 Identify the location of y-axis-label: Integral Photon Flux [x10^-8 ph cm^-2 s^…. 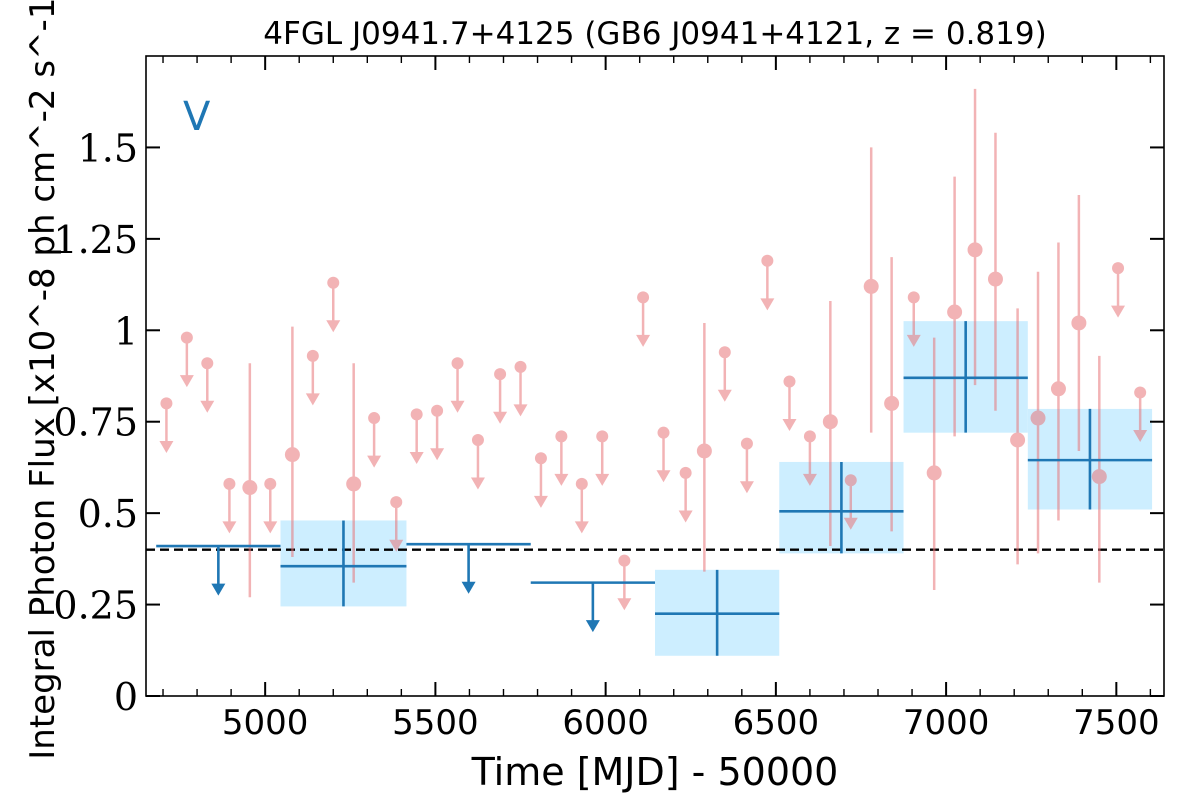
(43, 380).